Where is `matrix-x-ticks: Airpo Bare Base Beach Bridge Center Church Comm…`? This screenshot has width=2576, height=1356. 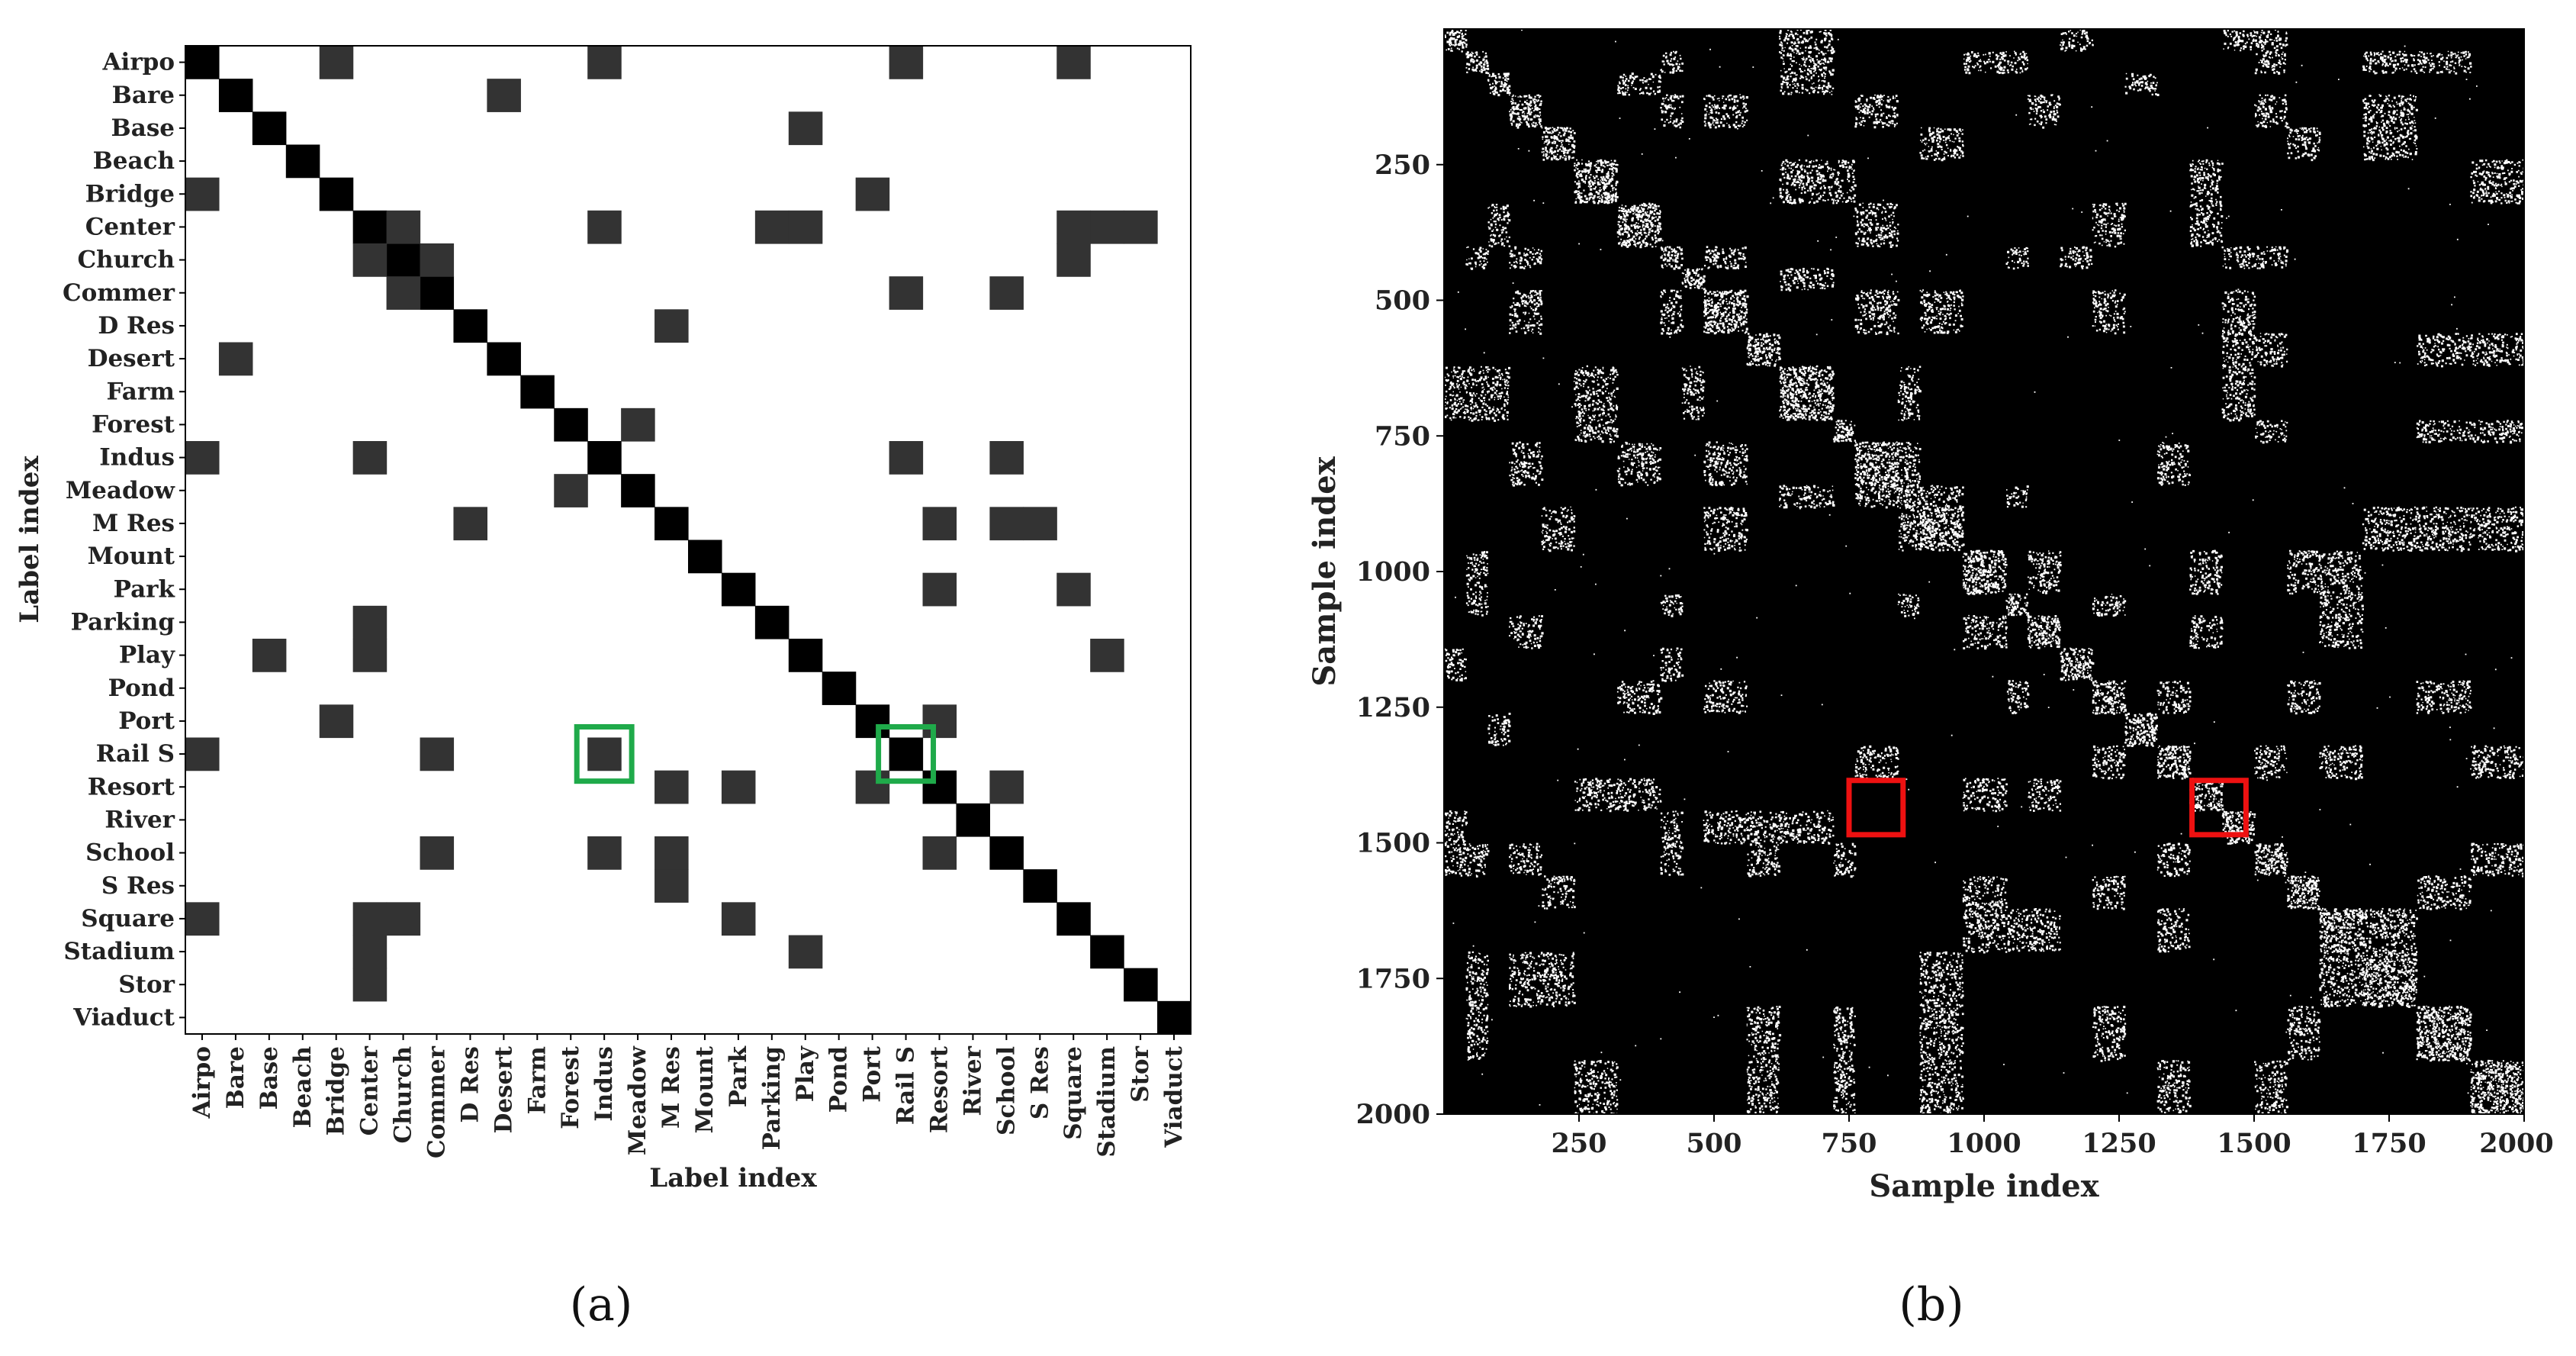 matrix-x-ticks: Airpo Bare Base Beach Bridge Center Church Comm… is located at coordinates (688, 1096).